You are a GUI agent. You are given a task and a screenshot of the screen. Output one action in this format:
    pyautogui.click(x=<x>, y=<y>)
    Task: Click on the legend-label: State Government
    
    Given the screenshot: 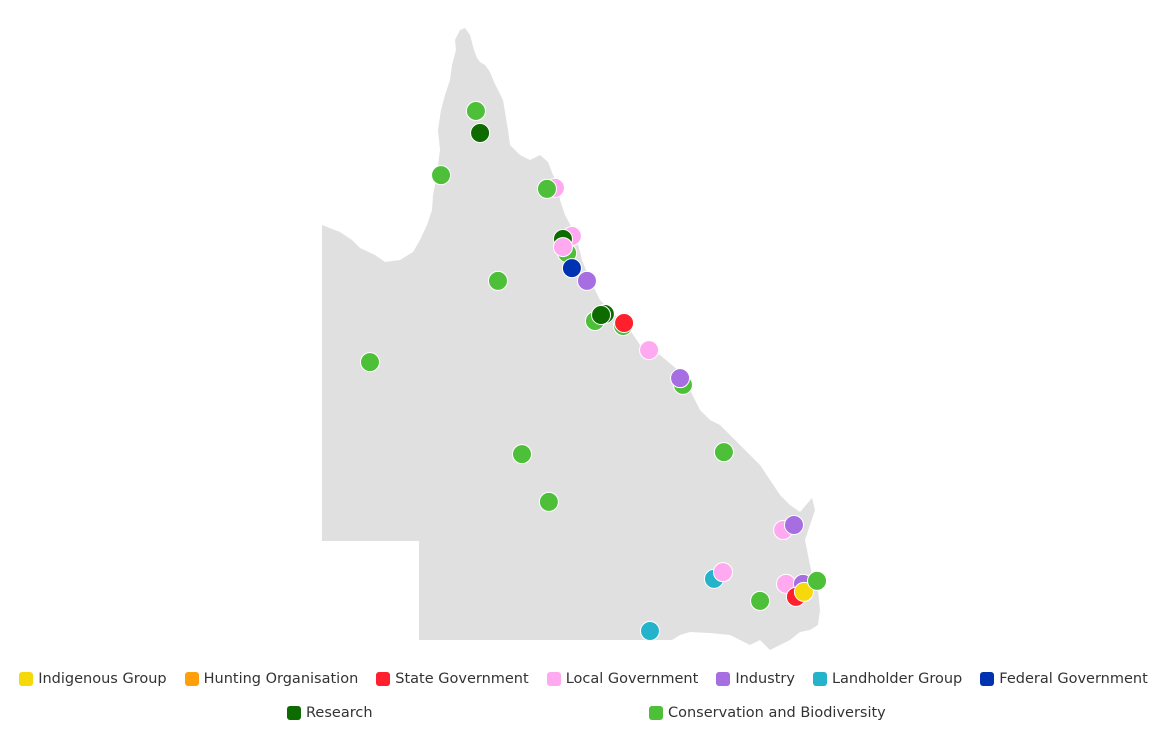 What is the action you would take?
    pyautogui.click(x=462, y=679)
    